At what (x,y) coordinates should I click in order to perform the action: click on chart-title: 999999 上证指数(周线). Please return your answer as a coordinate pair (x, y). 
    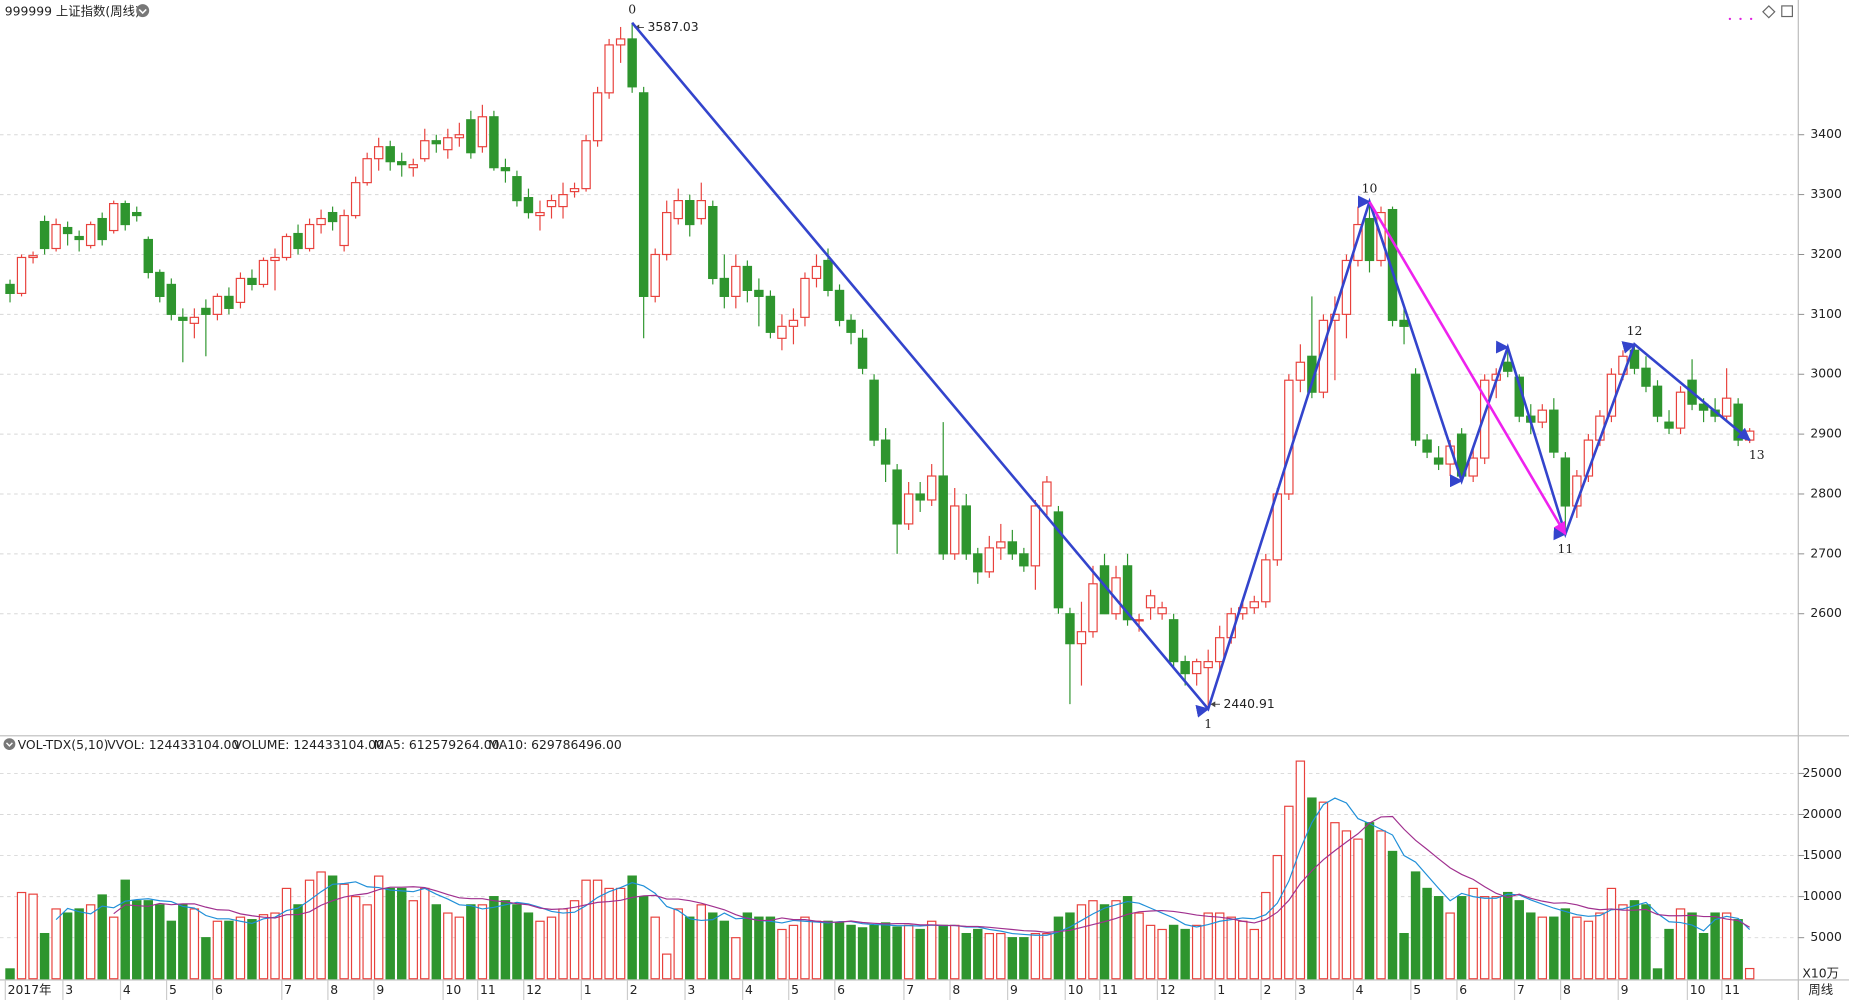
    Looking at the image, I should click on (72, 10).